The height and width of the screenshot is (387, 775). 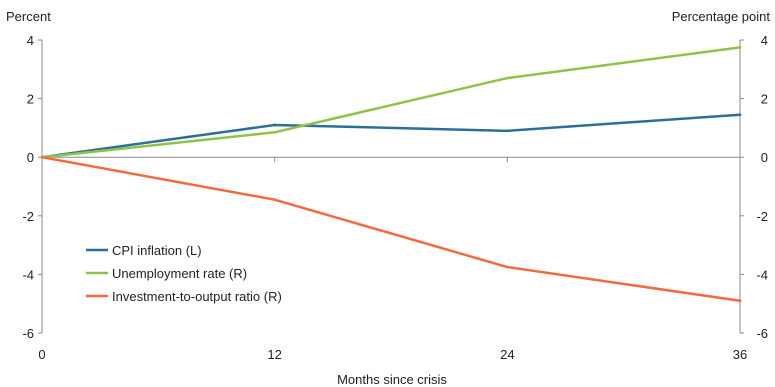 What do you see at coordinates (197, 296) in the screenshot?
I see `legend-entry: Investment-to-output ratio (R)` at bounding box center [197, 296].